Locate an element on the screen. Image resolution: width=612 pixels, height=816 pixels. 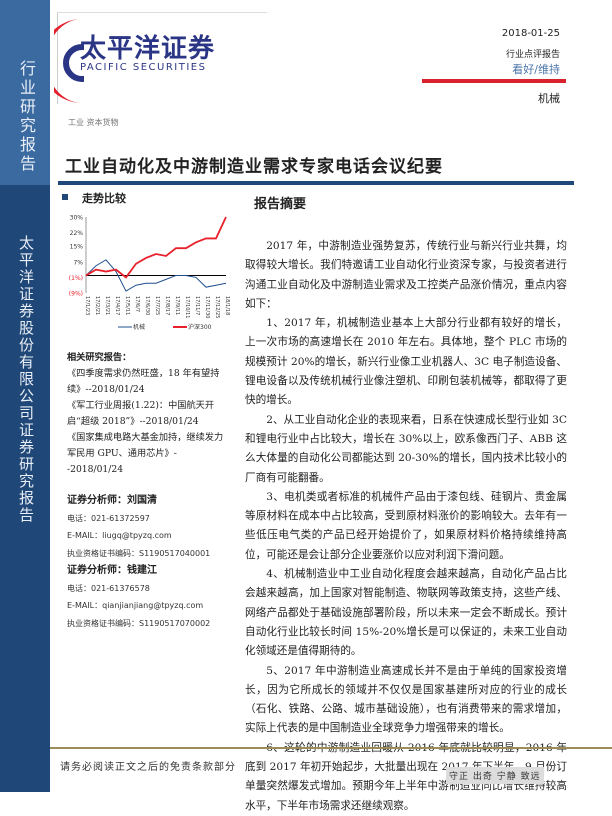
y-tick-label: 7% is located at coordinates (78, 262).